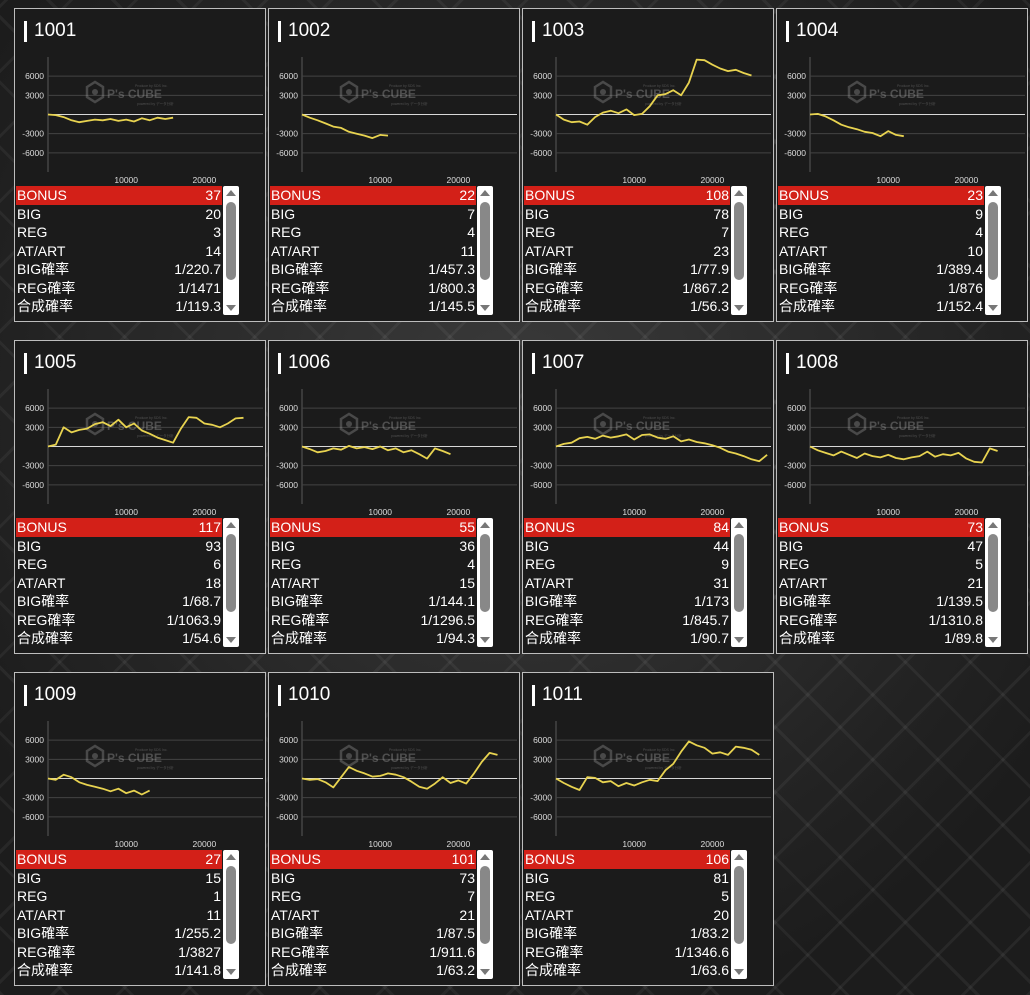 The image size is (1030, 995). What do you see at coordinates (627, 195) in the screenshot?
I see `stat-row-bonus: BONUS 108` at bounding box center [627, 195].